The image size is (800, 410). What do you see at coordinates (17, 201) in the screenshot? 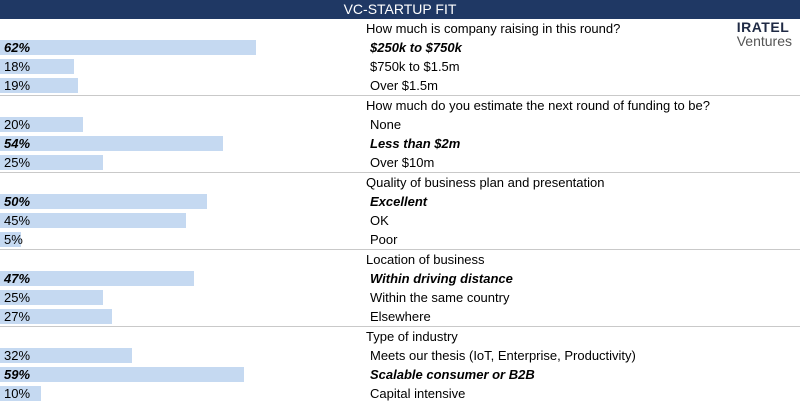
I see `percent-label: 50%` at bounding box center [17, 201].